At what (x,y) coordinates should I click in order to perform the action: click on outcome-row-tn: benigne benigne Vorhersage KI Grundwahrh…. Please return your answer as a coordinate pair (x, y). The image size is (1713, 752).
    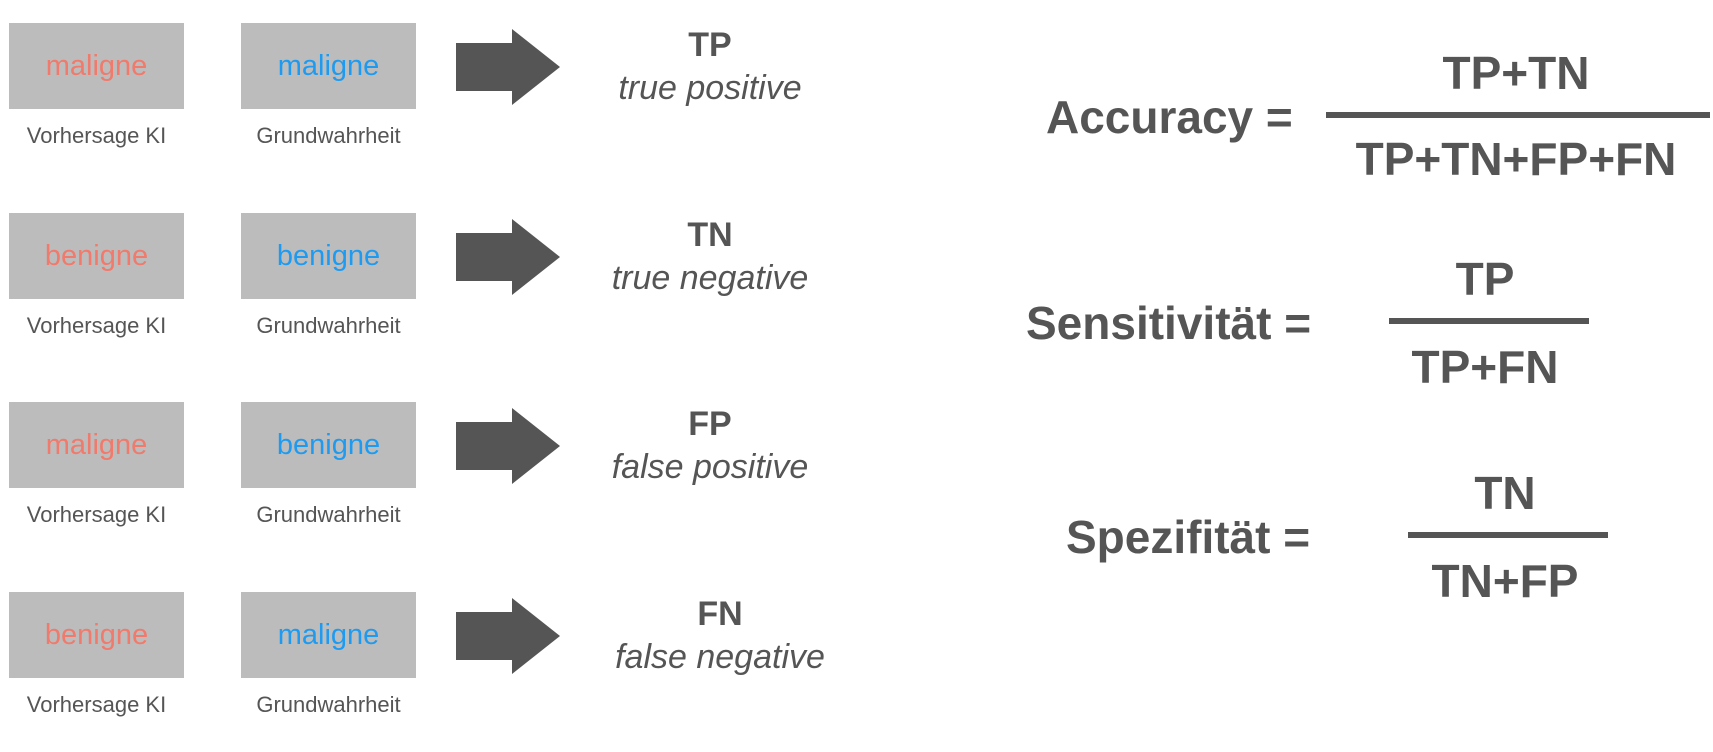
    Looking at the image, I should click on (430, 293).